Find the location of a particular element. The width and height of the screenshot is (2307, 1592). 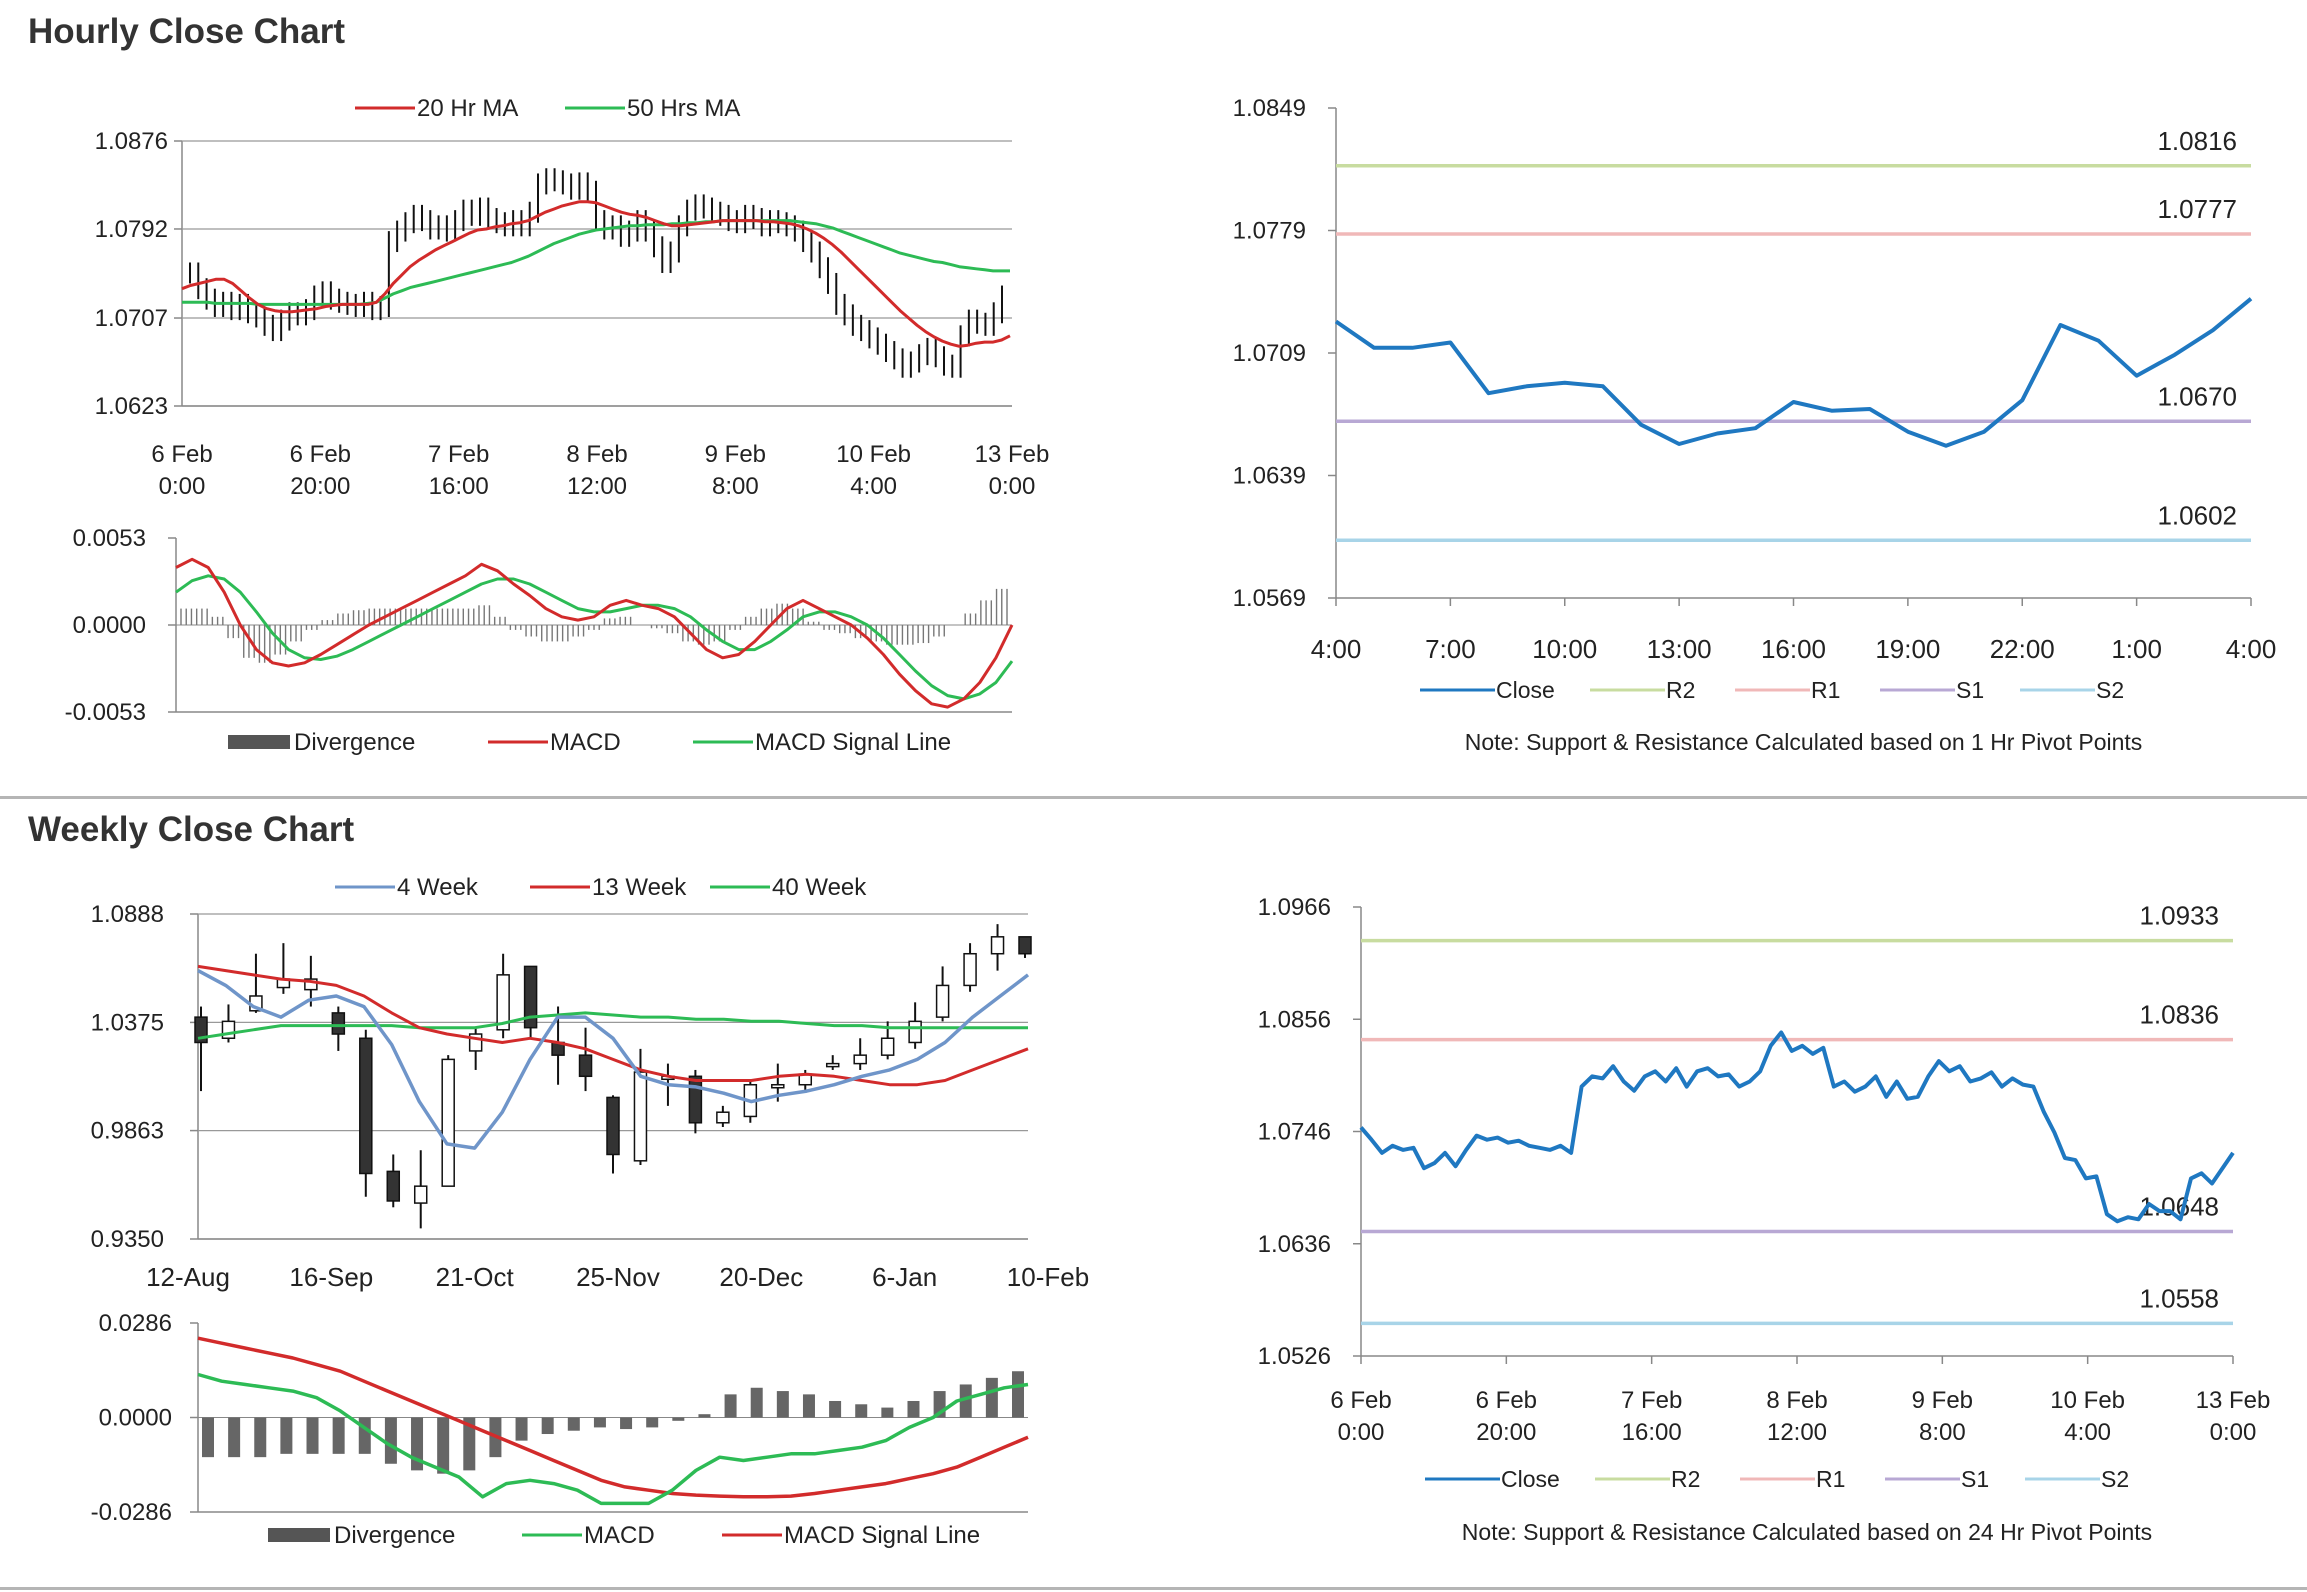

hourly-price-y-tick-label: 1.0792 is located at coordinates (131, 229).